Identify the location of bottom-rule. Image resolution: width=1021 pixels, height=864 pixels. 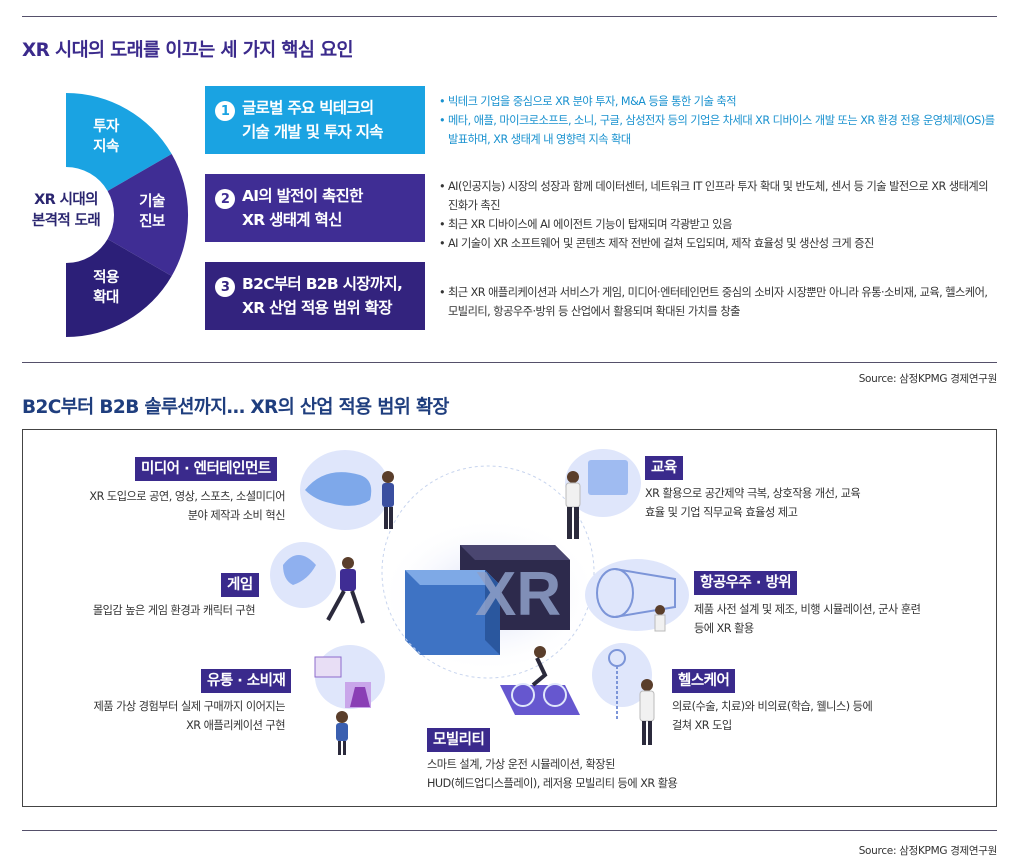
(509, 830).